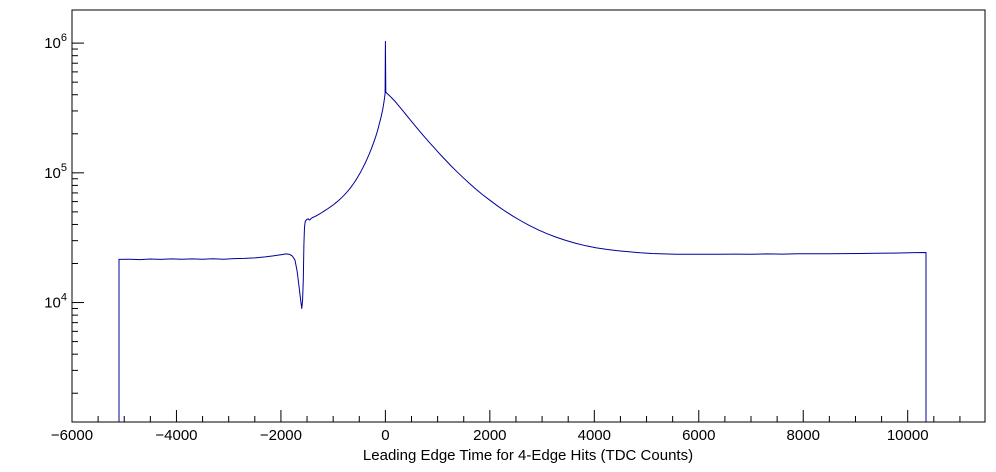 The width and height of the screenshot is (996, 472). I want to click on y-tick-label: 10⁴, so click(55, 302).